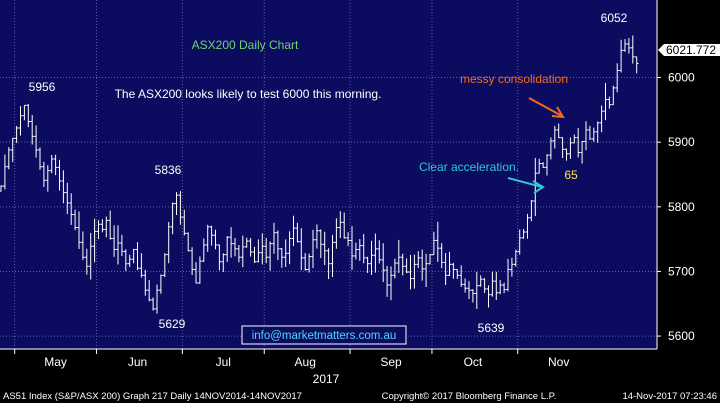 The height and width of the screenshot is (403, 720). Describe the element at coordinates (172, 324) in the screenshot. I see `annotation-low-5629: 5629` at that location.